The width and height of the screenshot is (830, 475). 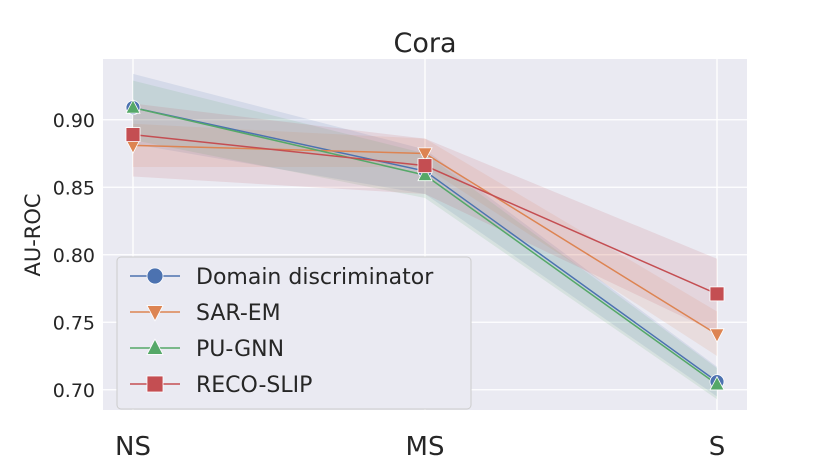 I want to click on legend-marker-pu-gnn, so click(x=155, y=346).